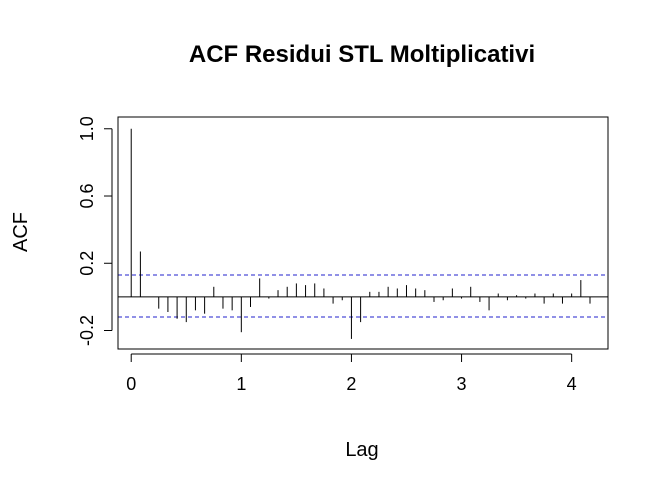  Describe the element at coordinates (95, 231) in the screenshot. I see `y-axis: -0.2 0.2 0.6 1.0` at that location.